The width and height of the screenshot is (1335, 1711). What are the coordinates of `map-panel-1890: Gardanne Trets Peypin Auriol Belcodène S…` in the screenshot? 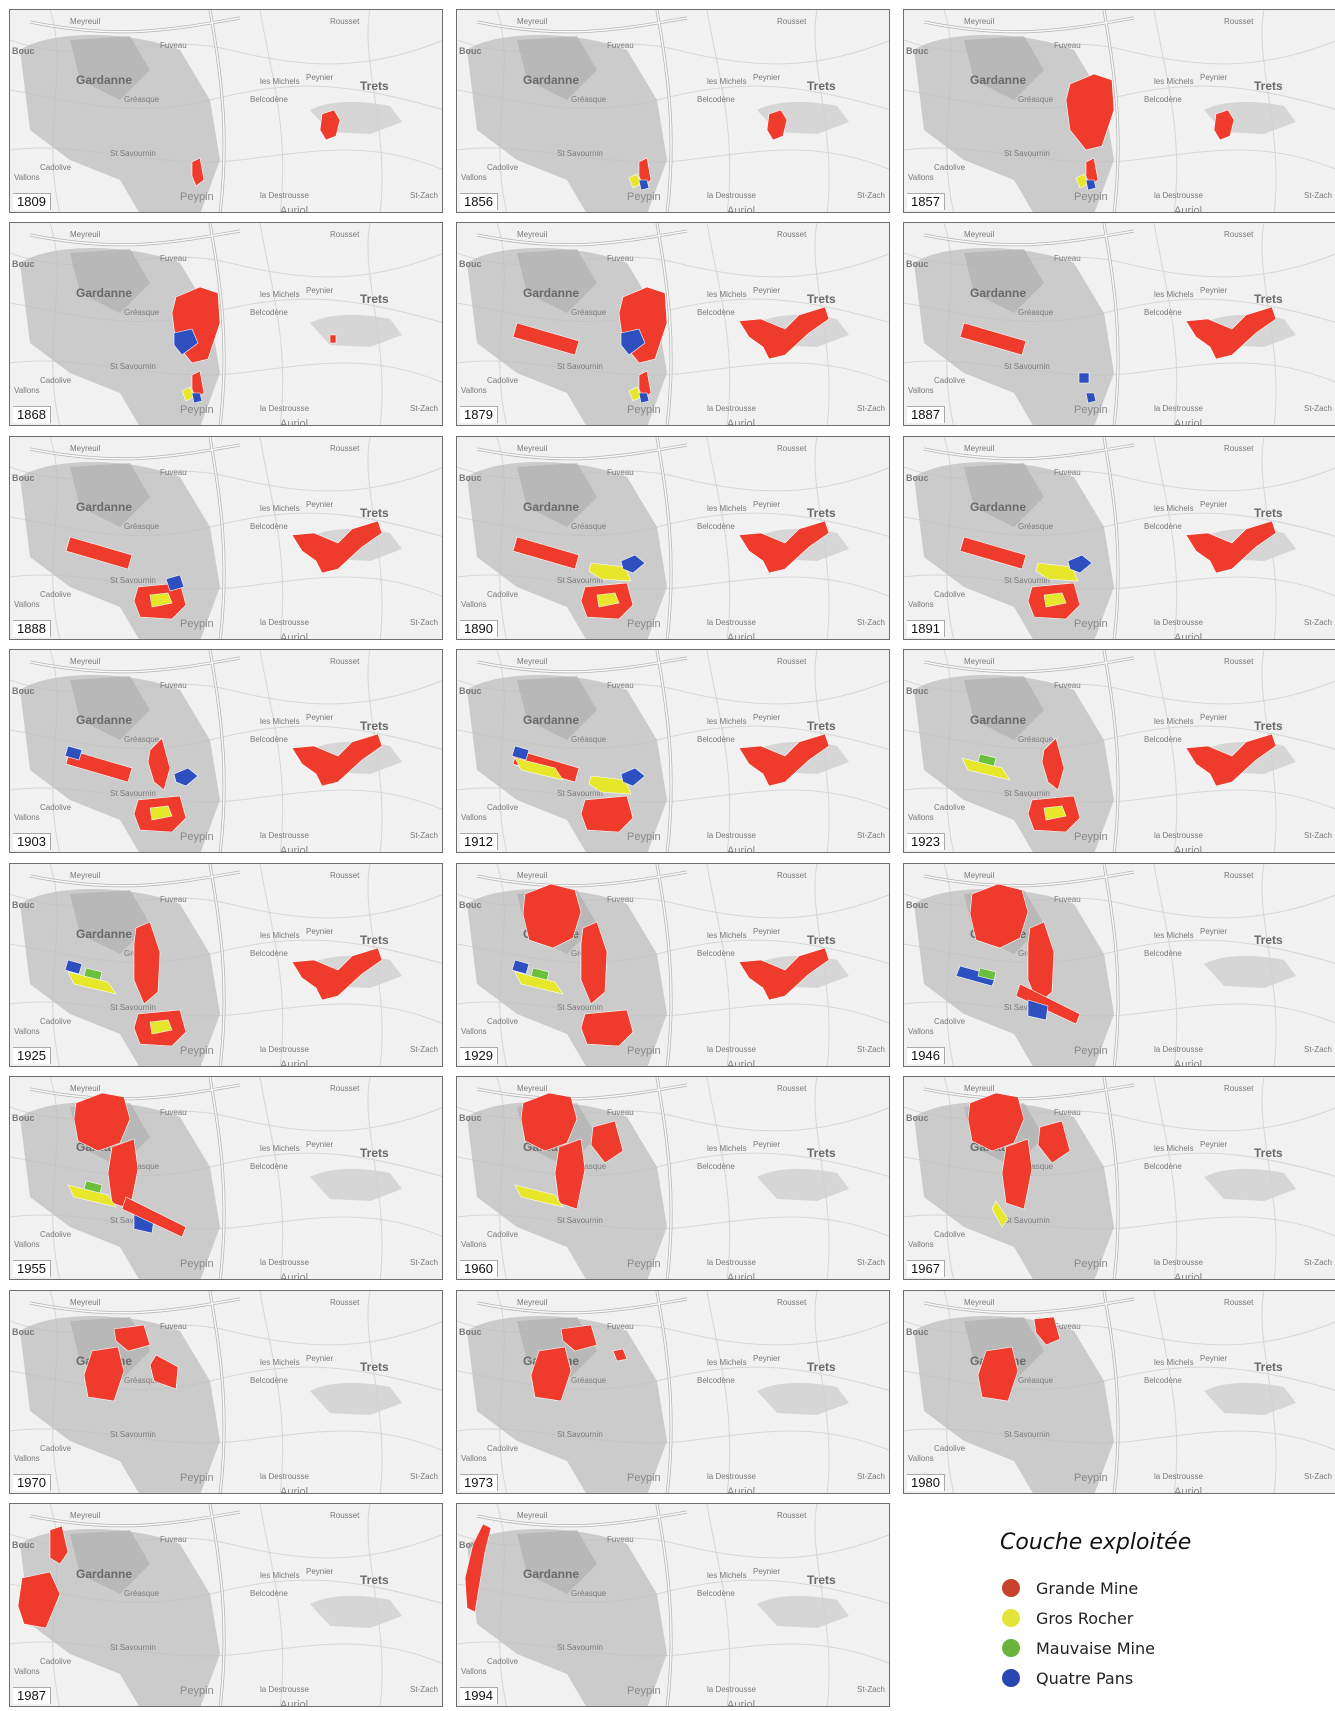 It's located at (673, 538).